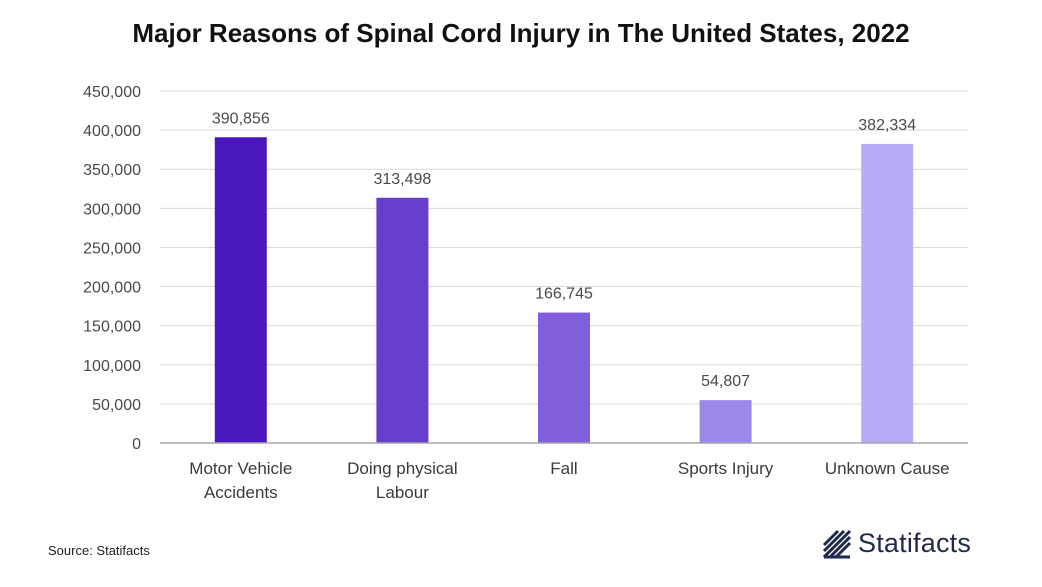 The image size is (1042, 587). What do you see at coordinates (240, 468) in the screenshot?
I see `x-tick-label: Motor Vehicle` at bounding box center [240, 468].